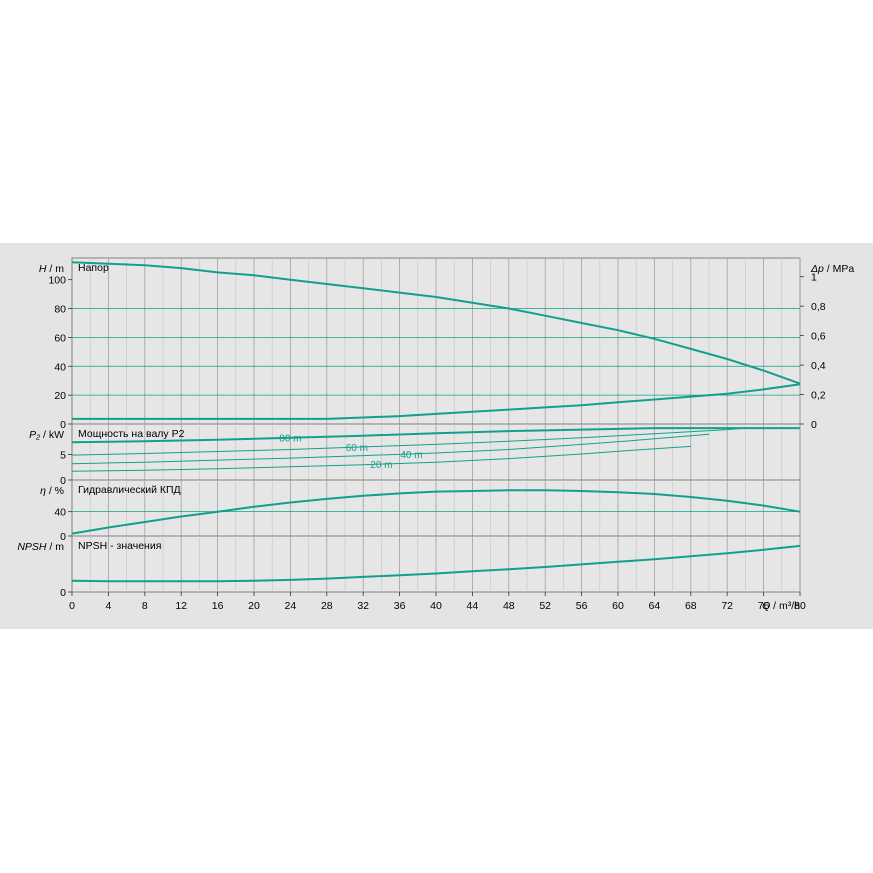 This screenshot has width=873, height=873. I want to click on power-y-axis-title: P₂ / kW, so click(46, 435).